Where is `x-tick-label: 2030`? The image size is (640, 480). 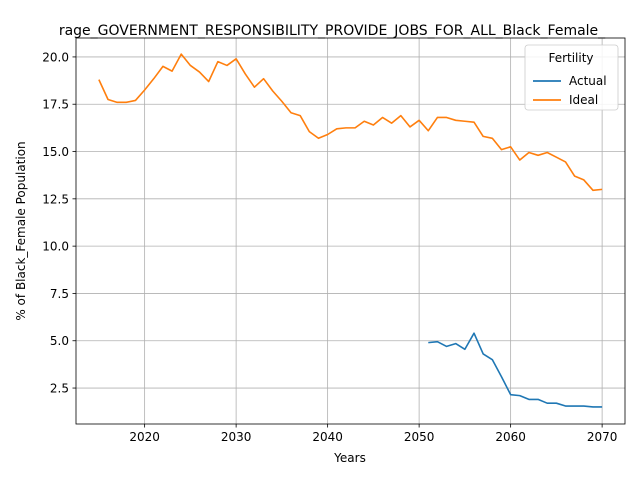
x-tick-label: 2030 is located at coordinates (236, 437).